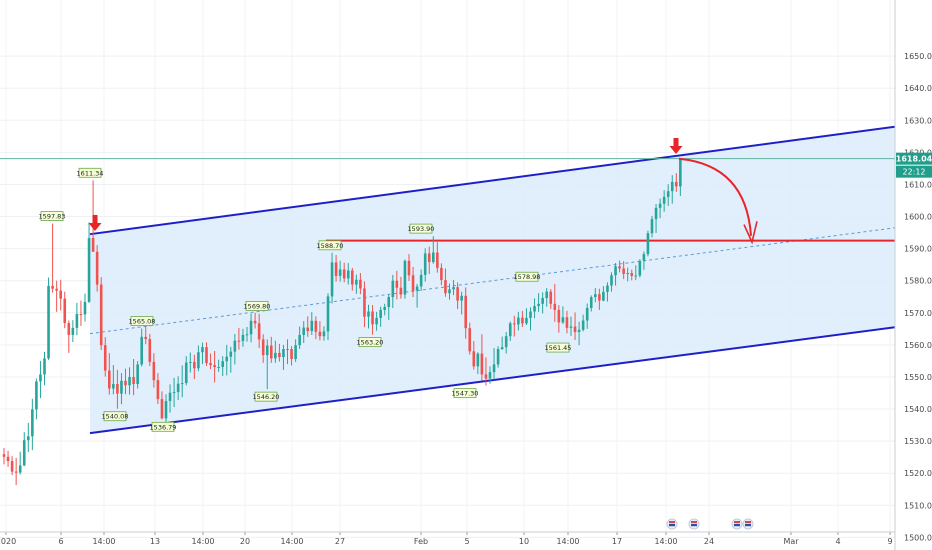 The image size is (932, 550). I want to click on x-tick-label: 6, so click(60, 541).